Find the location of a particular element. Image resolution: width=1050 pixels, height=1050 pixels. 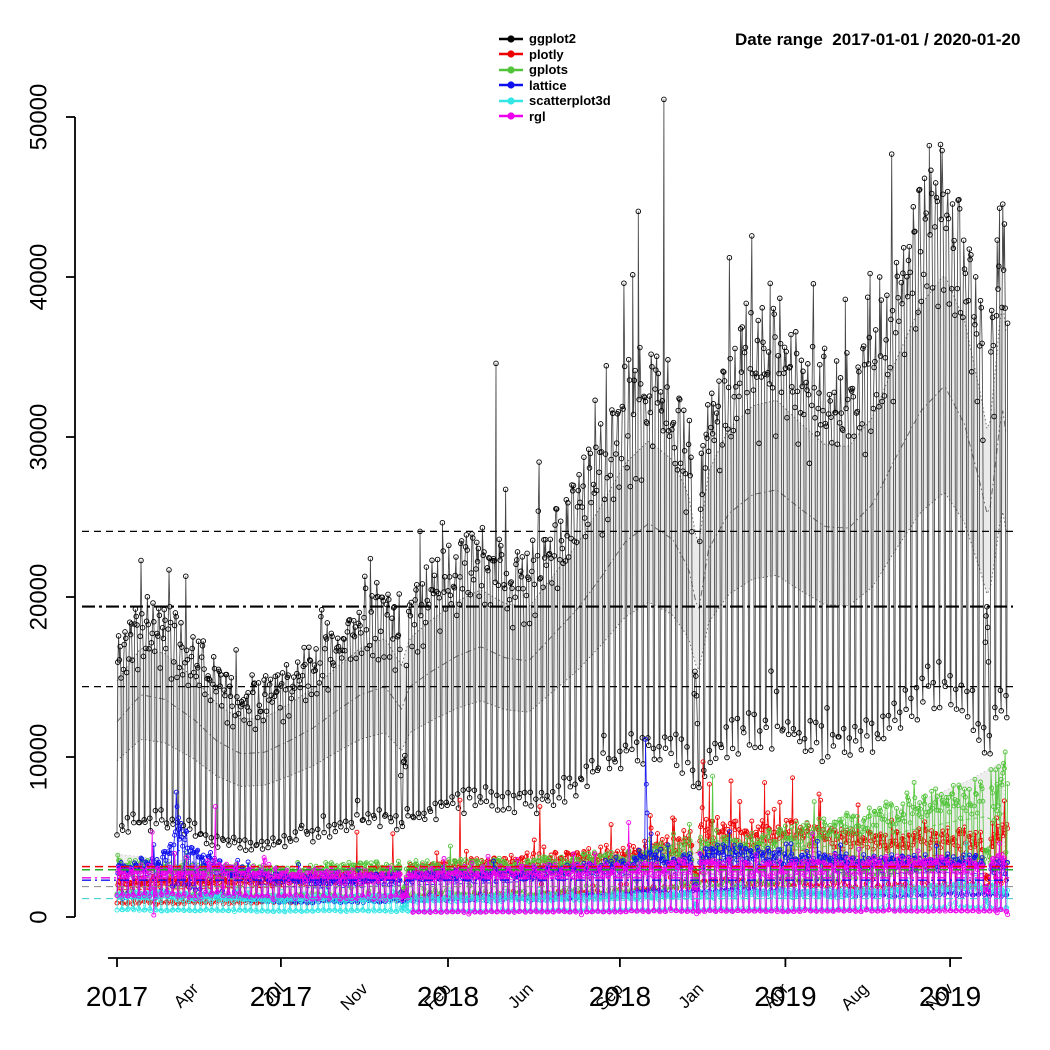

date-range-annotation: Date range 2017-01-01 / 2020-01-20 is located at coordinates (878, 39).